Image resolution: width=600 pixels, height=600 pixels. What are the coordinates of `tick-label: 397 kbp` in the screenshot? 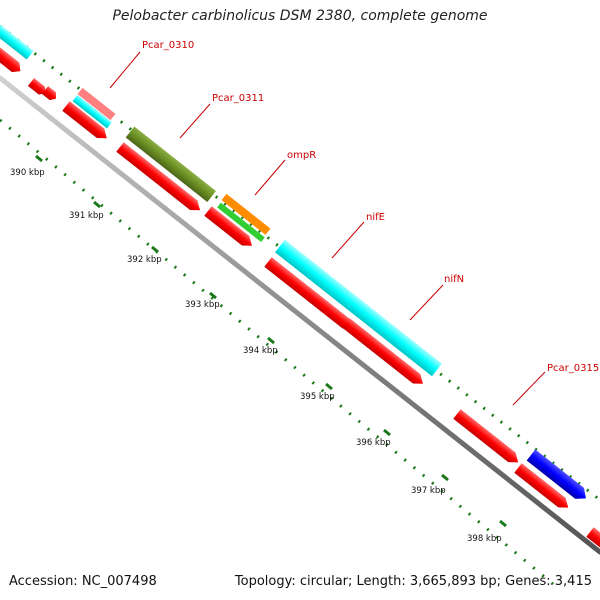 It's located at (428, 491).